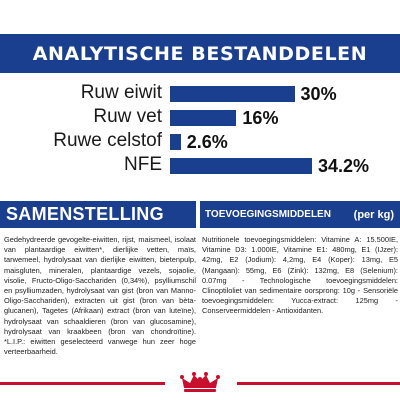  Describe the element at coordinates (260, 118) in the screenshot. I see `nutrient-value: 16%` at that location.